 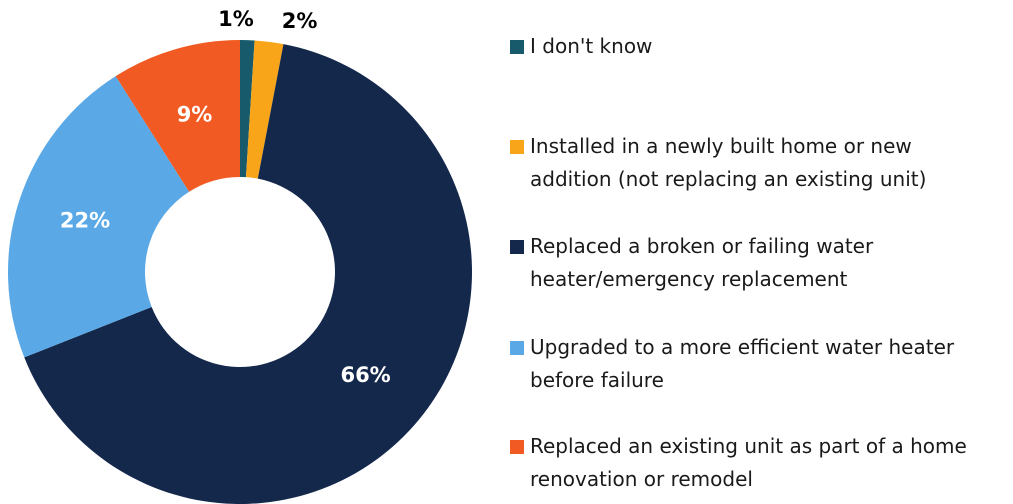 What do you see at coordinates (236, 19) in the screenshot?
I see `data-label: 1%` at bounding box center [236, 19].